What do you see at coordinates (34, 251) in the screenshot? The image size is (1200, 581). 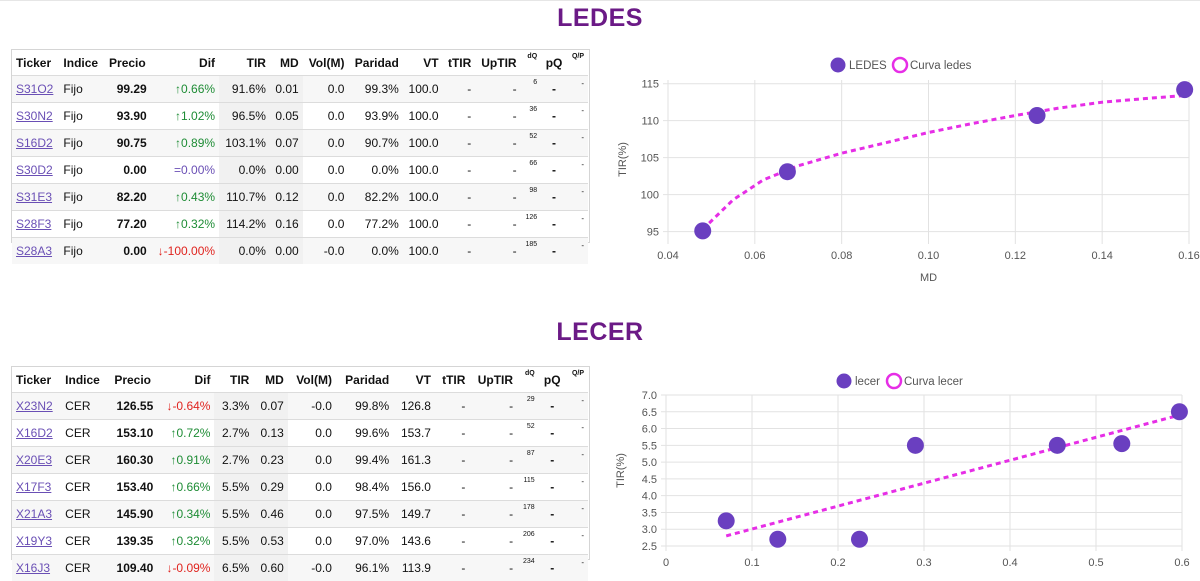 I see `ticker-link: S28A3` at bounding box center [34, 251].